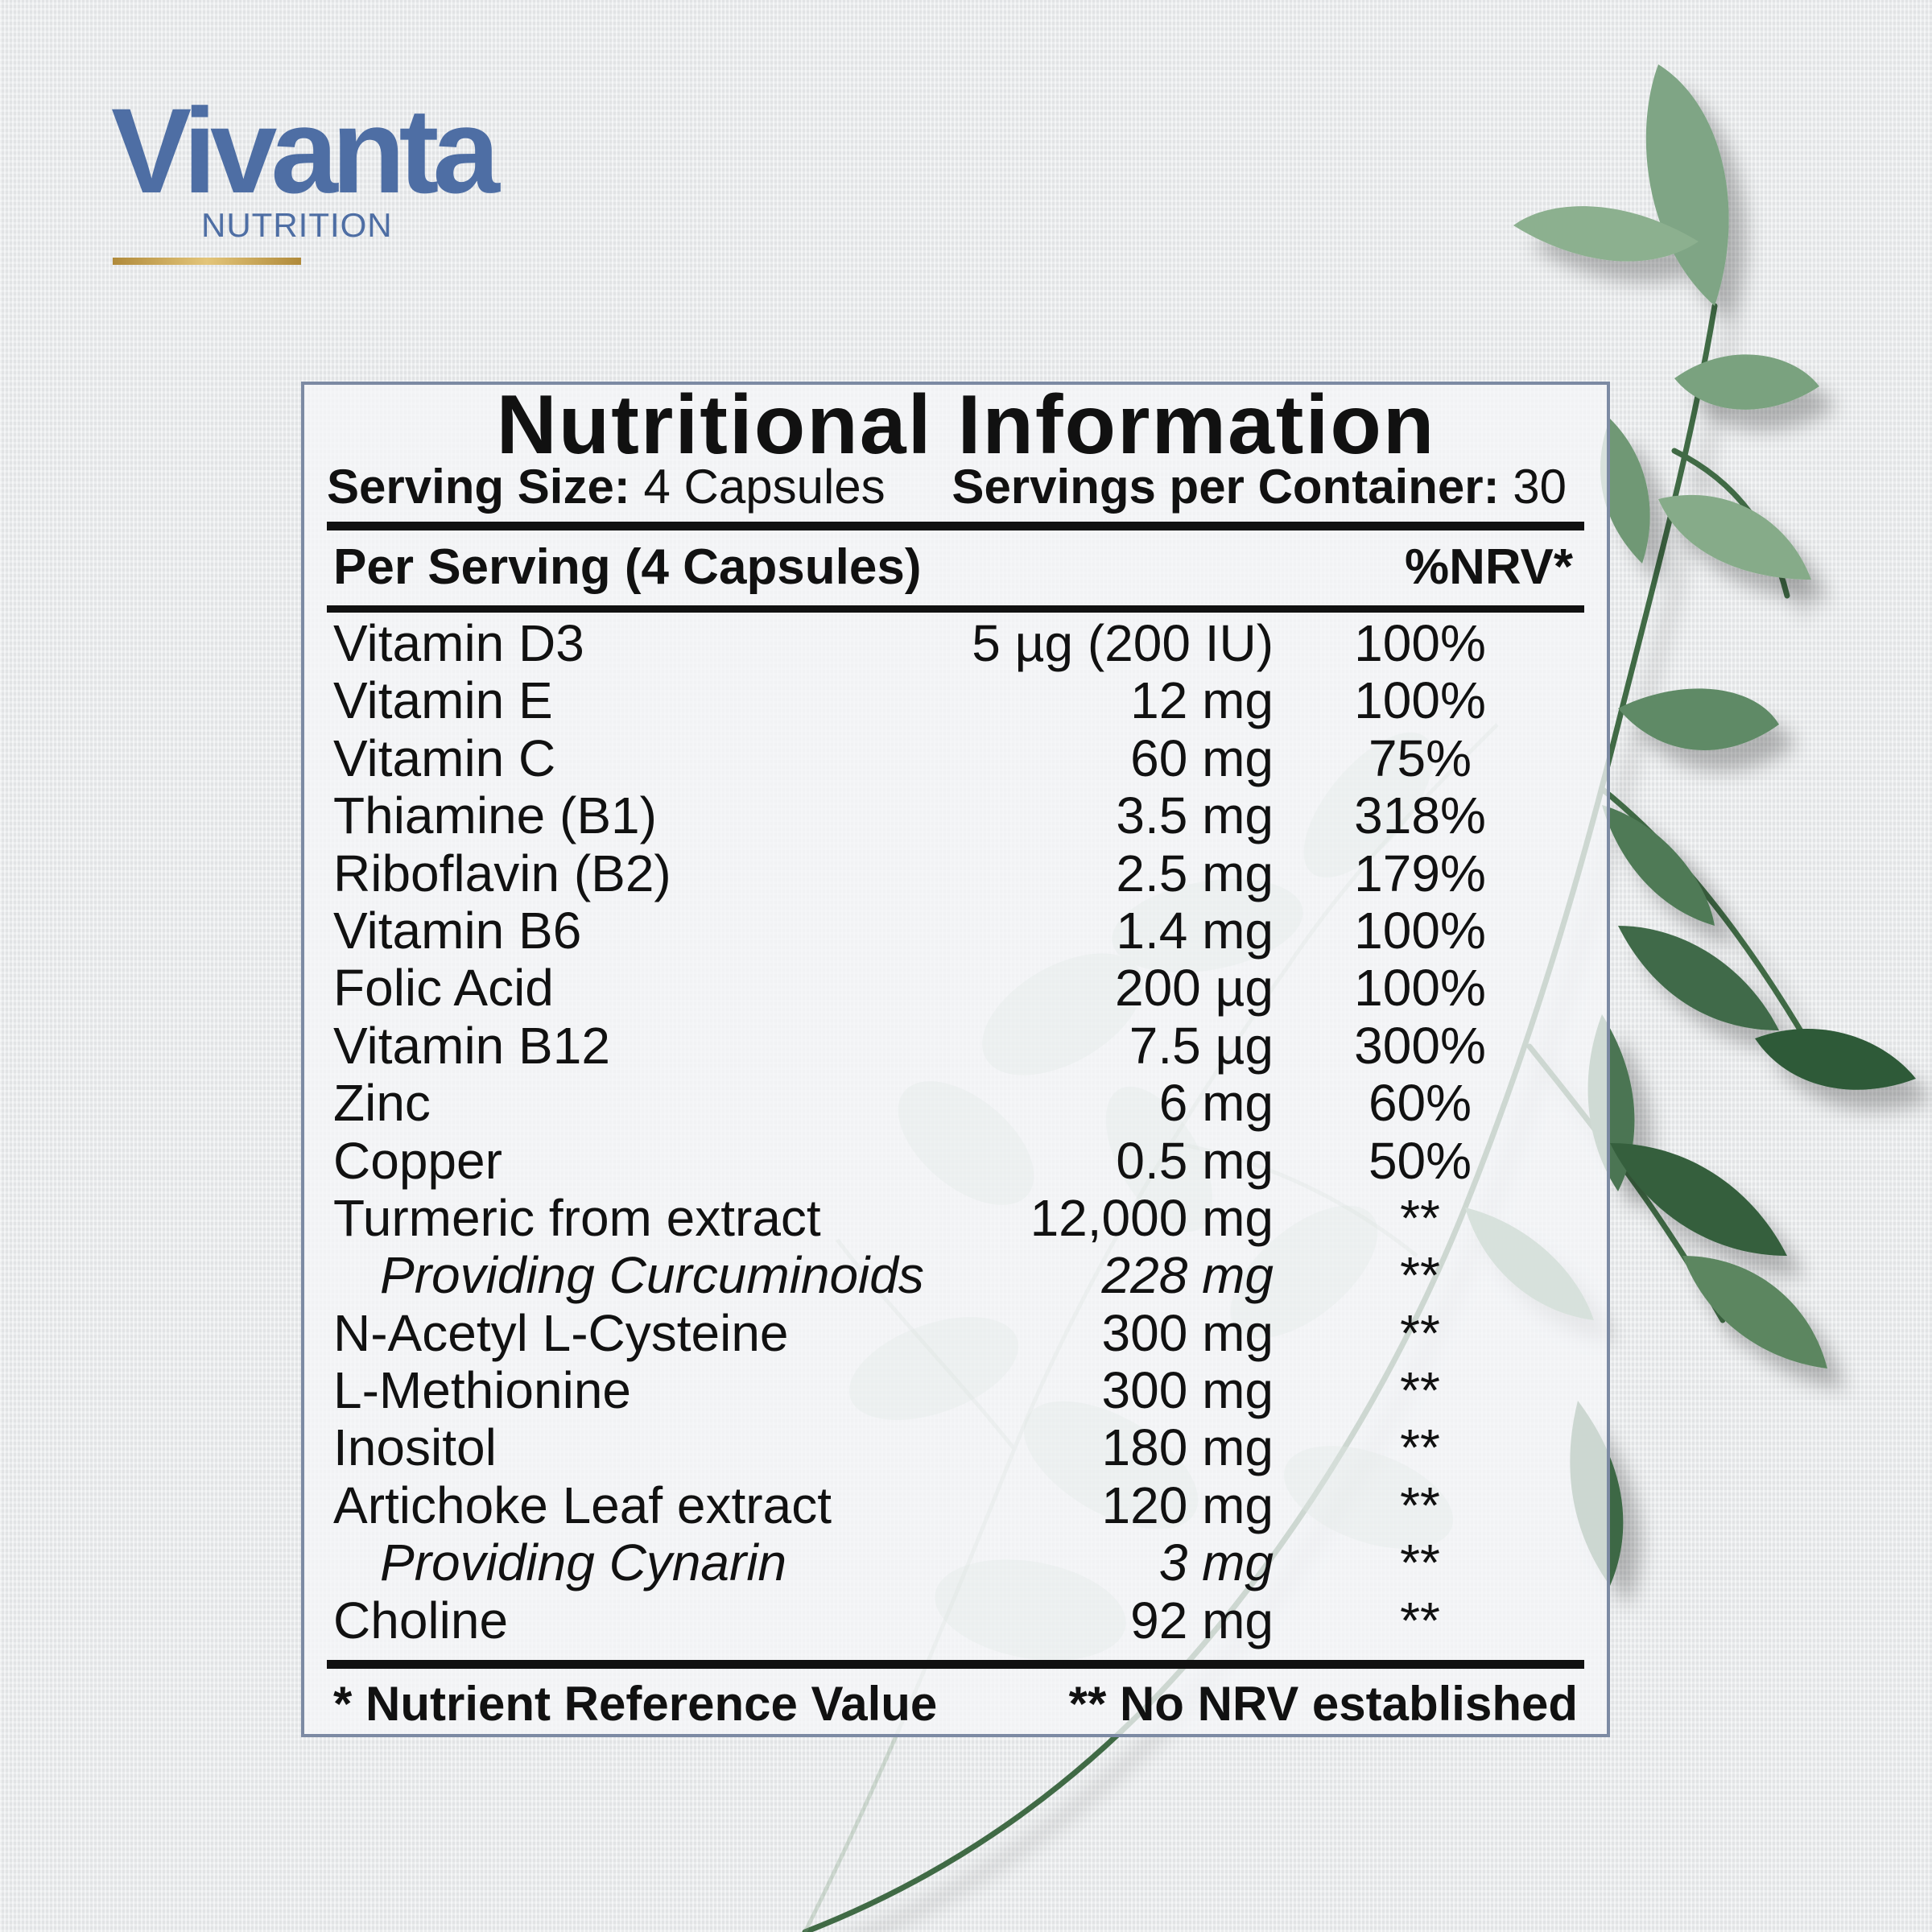 The image size is (1932, 1932). I want to click on table-row: Choline 92 mg **, so click(961, 1620).